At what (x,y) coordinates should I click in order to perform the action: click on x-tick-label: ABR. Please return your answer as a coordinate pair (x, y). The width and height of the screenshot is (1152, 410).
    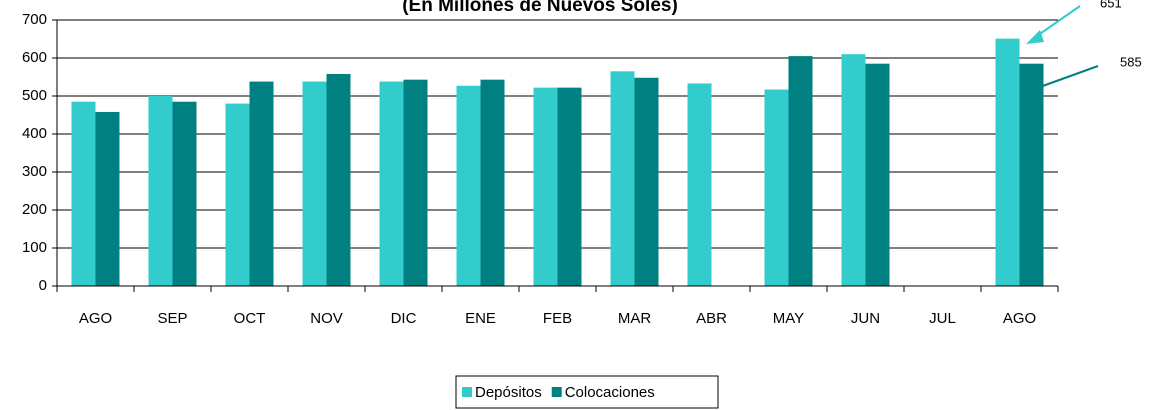
    Looking at the image, I should click on (711, 318).